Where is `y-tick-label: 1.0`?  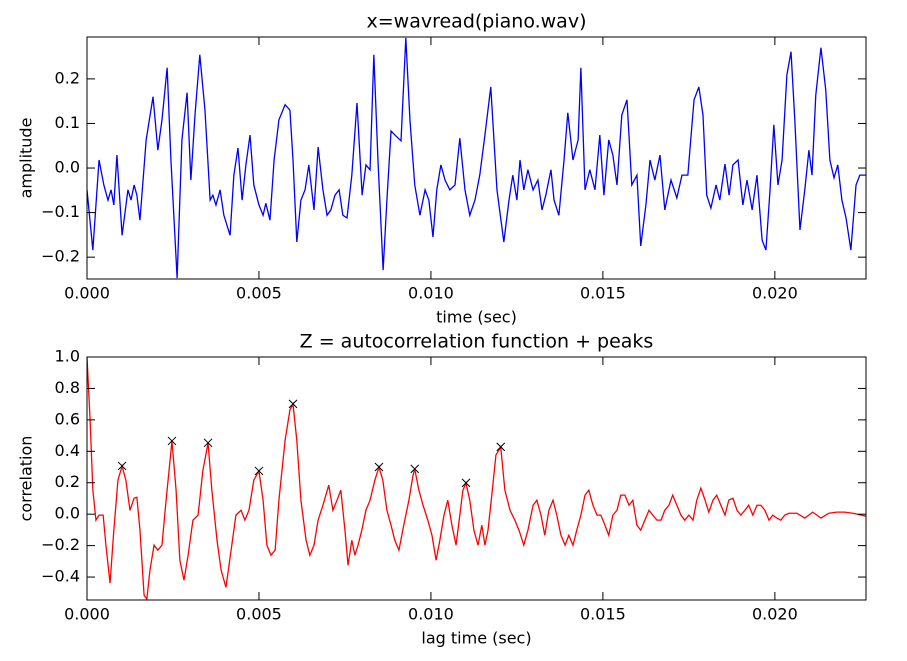 y-tick-label: 1.0 is located at coordinates (67, 356).